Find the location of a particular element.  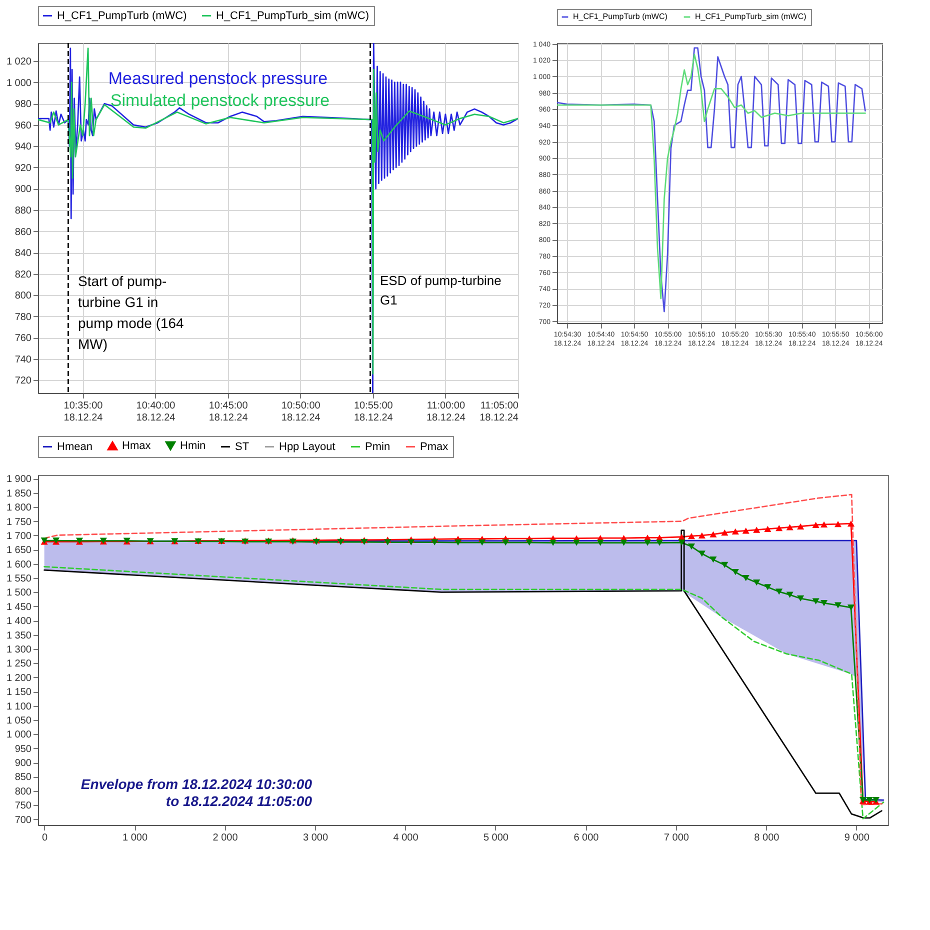

y-tick-label: 900 is located at coordinates (23, 190).